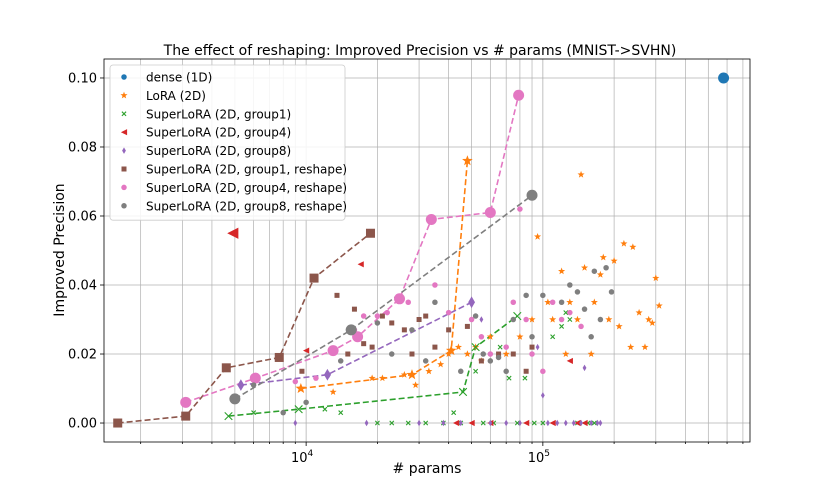 The height and width of the screenshot is (498, 830). I want to click on x-tick-label: 104, so click(302, 457).